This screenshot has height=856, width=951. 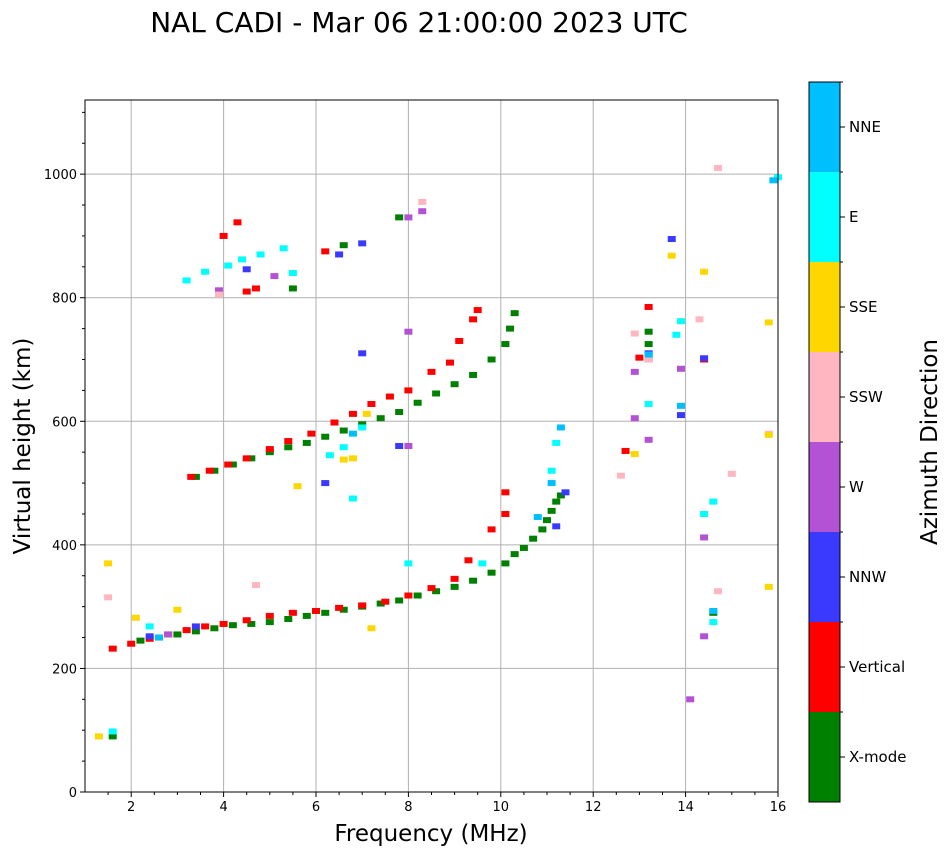 I want to click on colorbar: X-mode Vertical NNW W SSW SSE E NNE, so click(x=857, y=442).